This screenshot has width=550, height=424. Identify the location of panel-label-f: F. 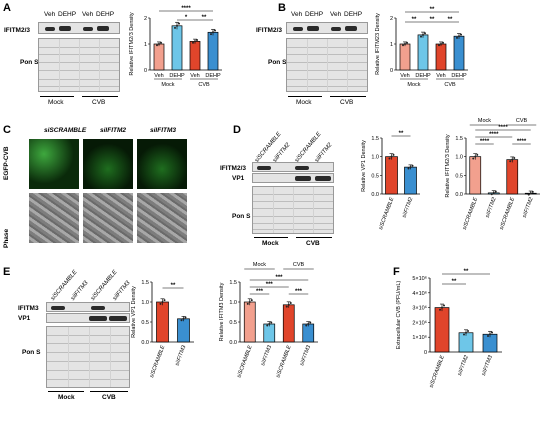
(396, 272).